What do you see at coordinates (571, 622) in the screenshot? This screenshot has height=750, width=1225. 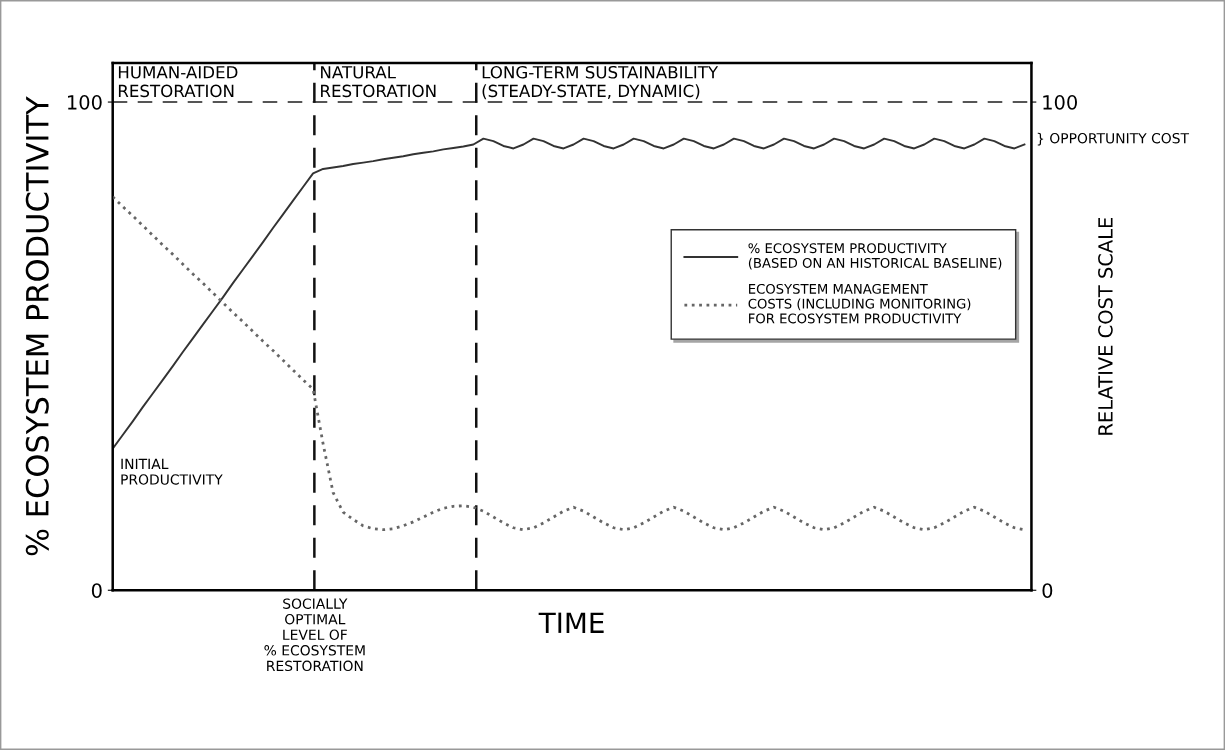 I see `x-axis-title: TIME` at bounding box center [571, 622].